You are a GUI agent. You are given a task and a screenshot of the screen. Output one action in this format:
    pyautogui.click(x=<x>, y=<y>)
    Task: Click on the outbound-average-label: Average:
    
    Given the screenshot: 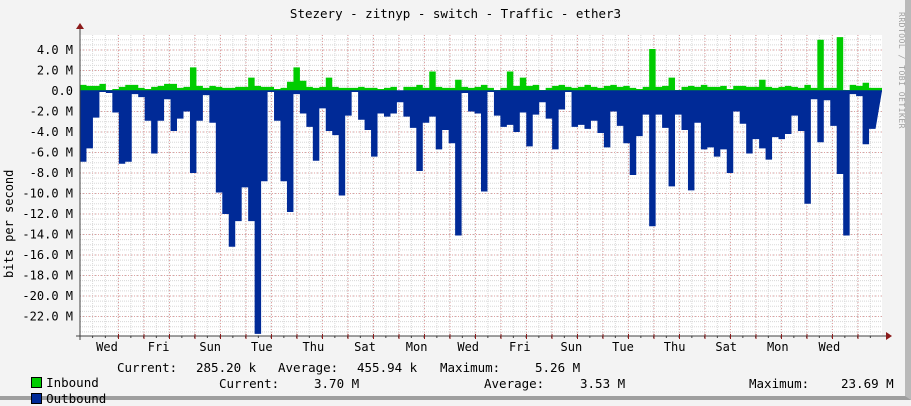 What is the action you would take?
    pyautogui.click(x=514, y=383)
    